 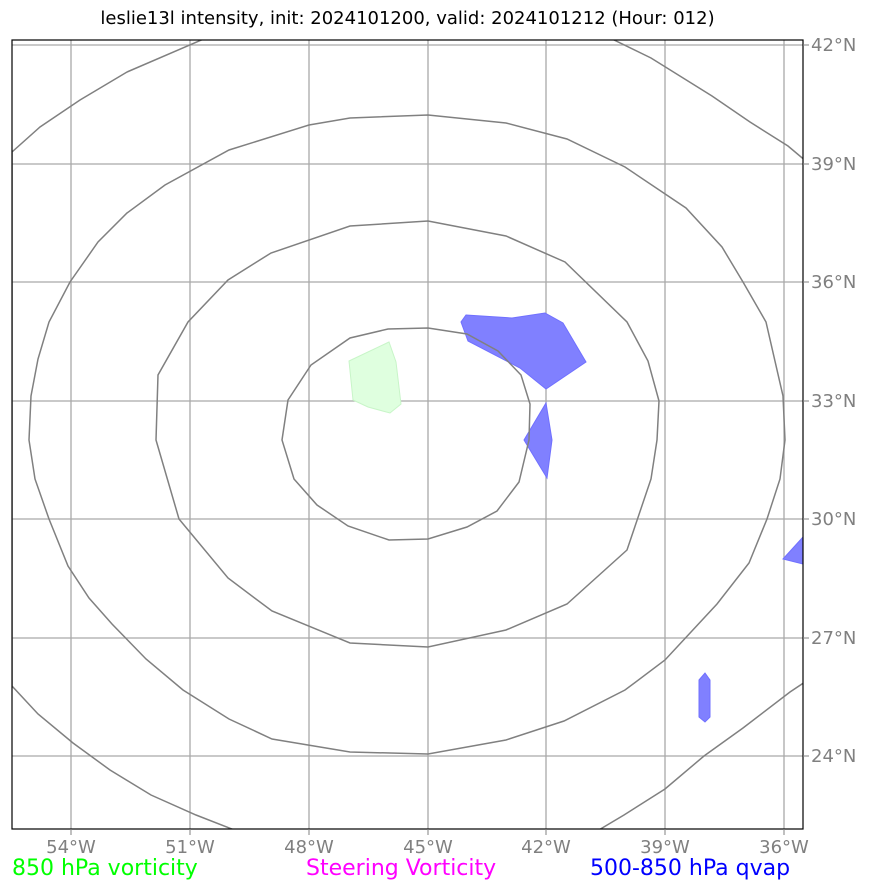 What do you see at coordinates (665, 847) in the screenshot?
I see `x-tick-label: 39°W` at bounding box center [665, 847].